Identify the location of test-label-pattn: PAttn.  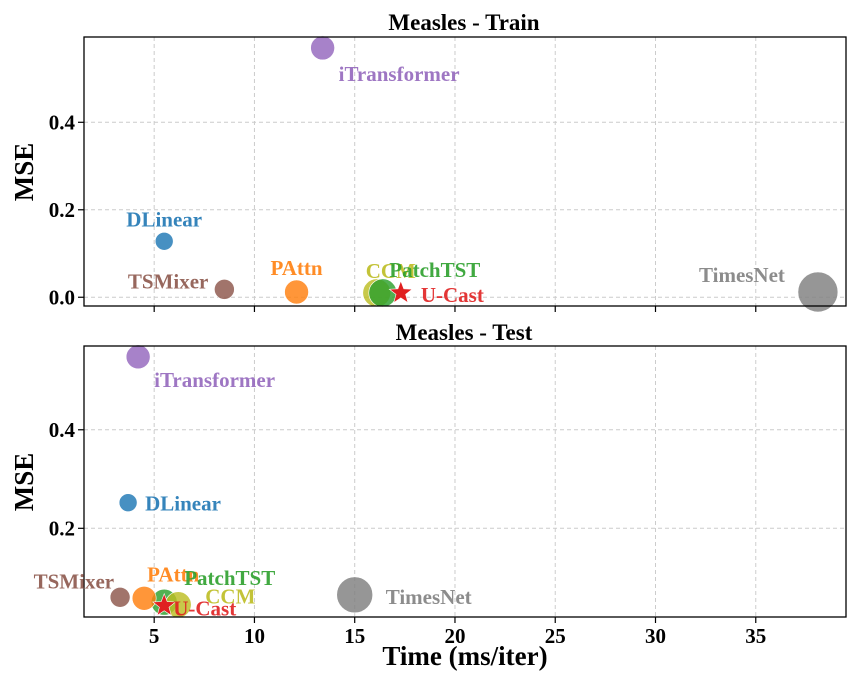
(173, 574).